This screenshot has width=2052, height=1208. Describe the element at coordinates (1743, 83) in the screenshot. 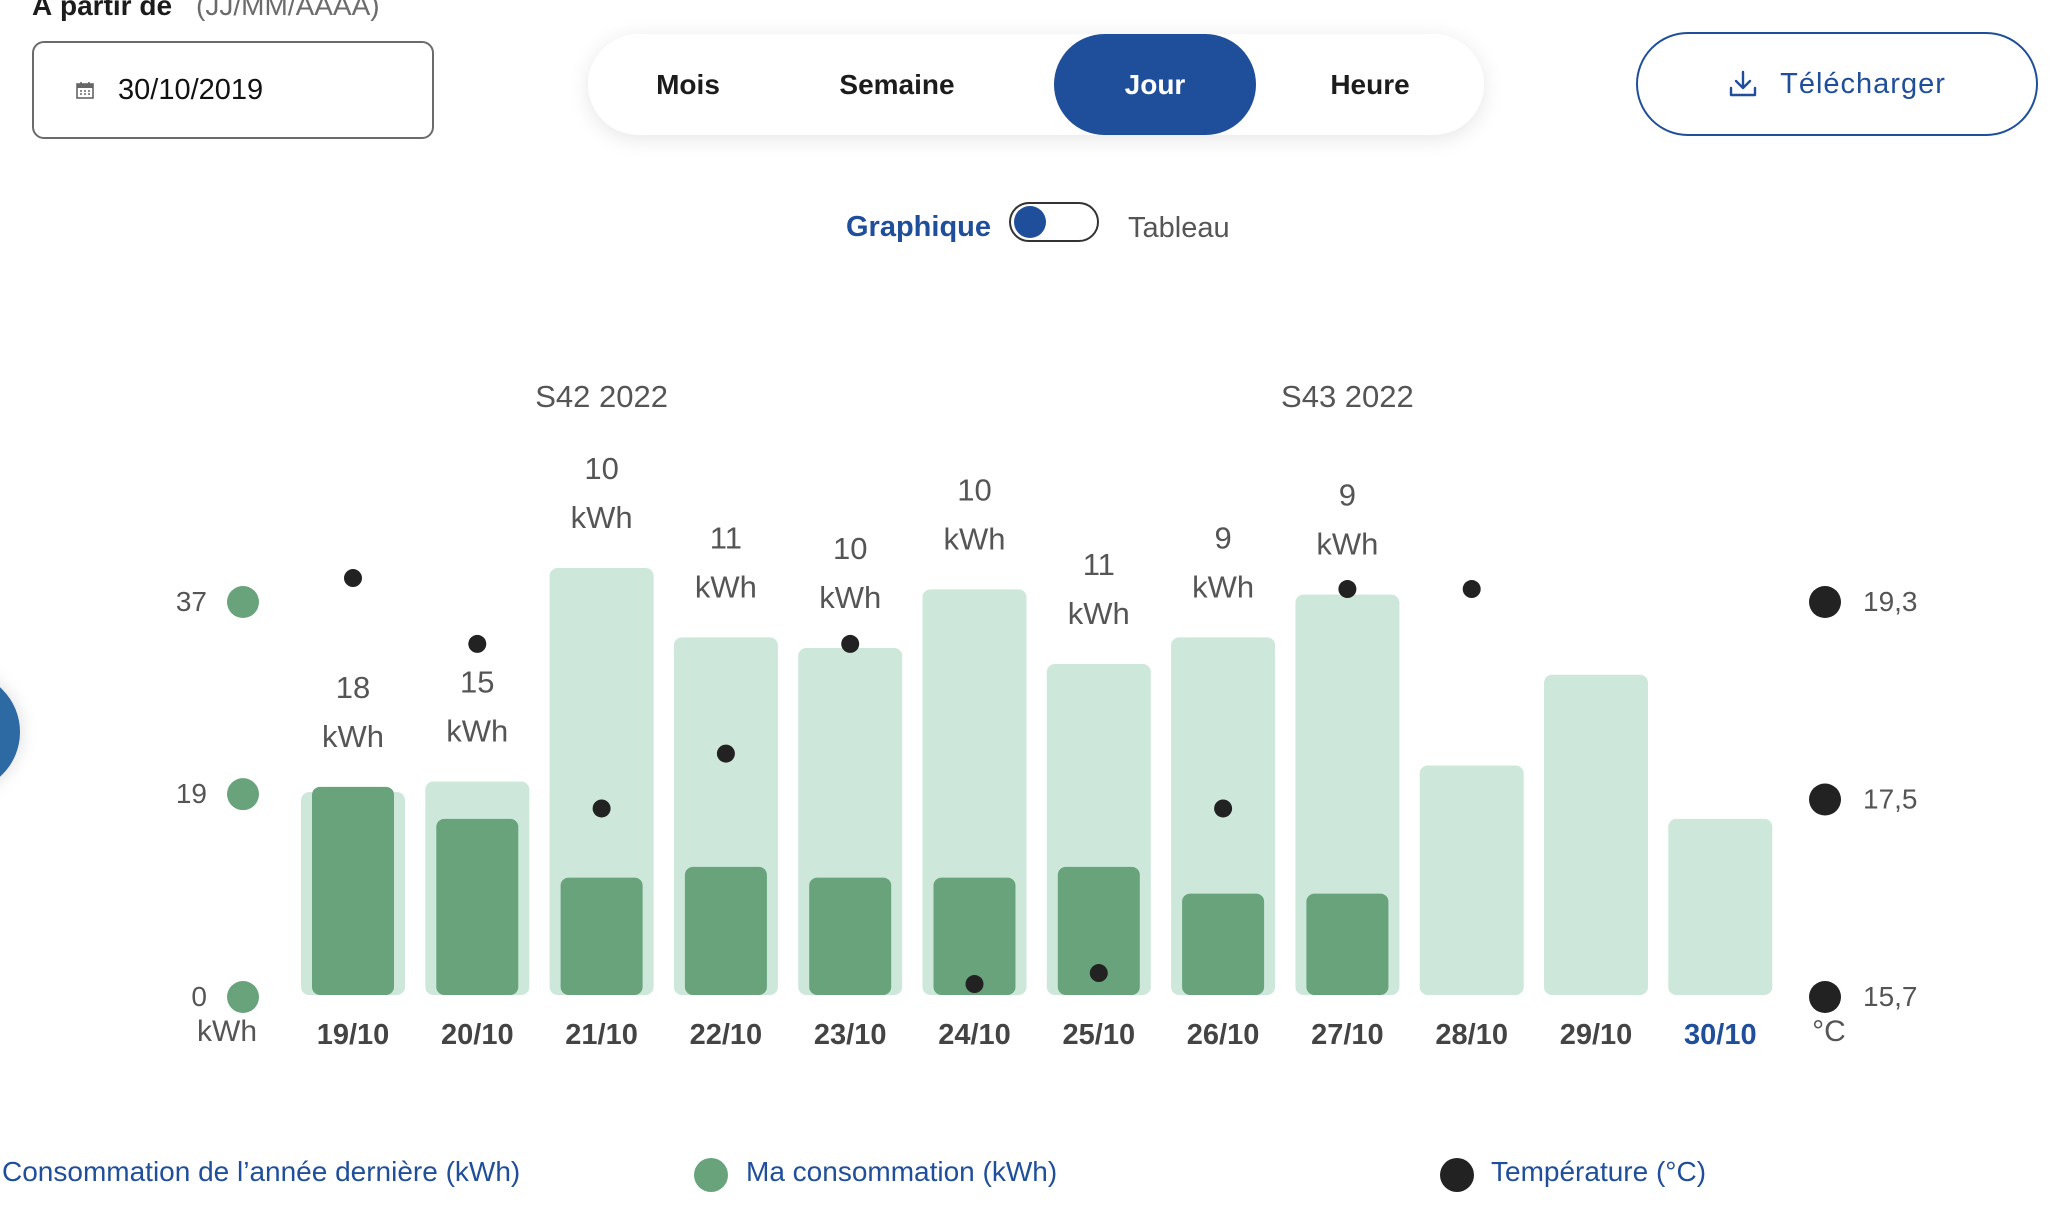

I see `download-icon` at that location.